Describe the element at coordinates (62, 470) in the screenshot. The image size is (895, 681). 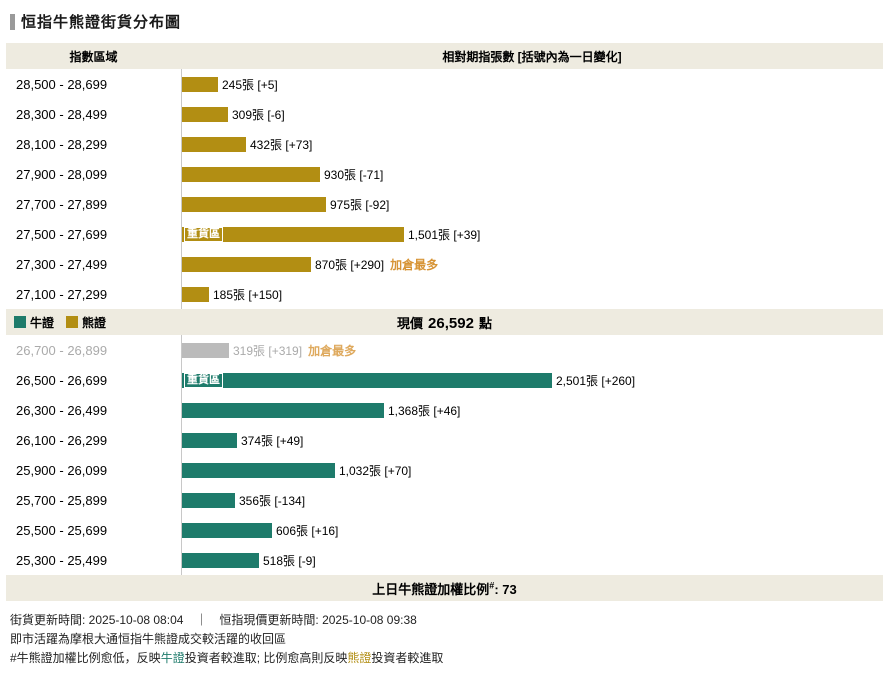
I see `index-range-label: 25,900 - 26,099` at that location.